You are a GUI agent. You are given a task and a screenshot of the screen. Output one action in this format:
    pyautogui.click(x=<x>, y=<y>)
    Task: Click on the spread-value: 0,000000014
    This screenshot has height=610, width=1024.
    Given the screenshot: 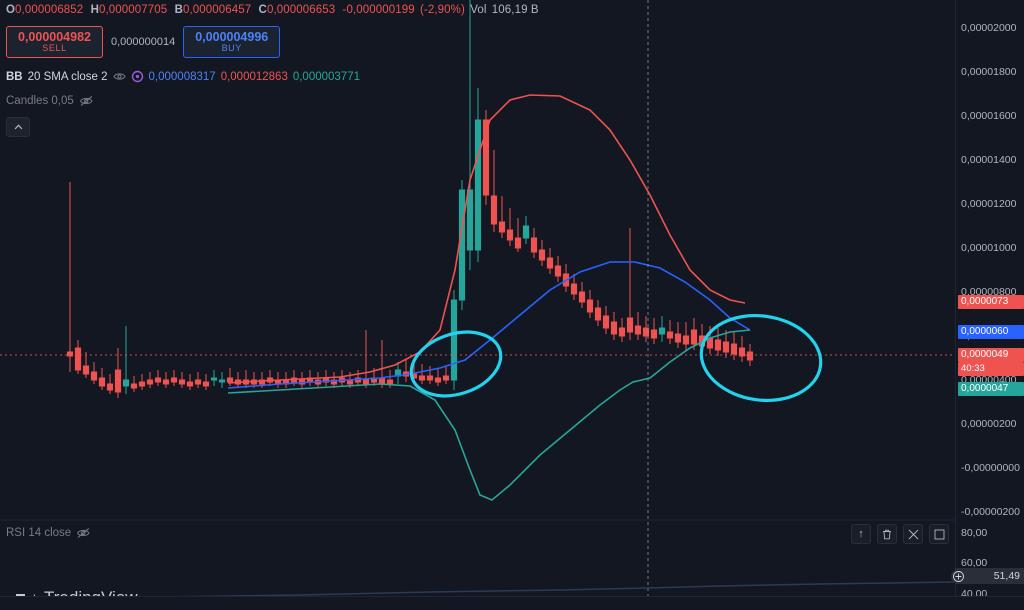 What is the action you would take?
    pyautogui.click(x=143, y=42)
    